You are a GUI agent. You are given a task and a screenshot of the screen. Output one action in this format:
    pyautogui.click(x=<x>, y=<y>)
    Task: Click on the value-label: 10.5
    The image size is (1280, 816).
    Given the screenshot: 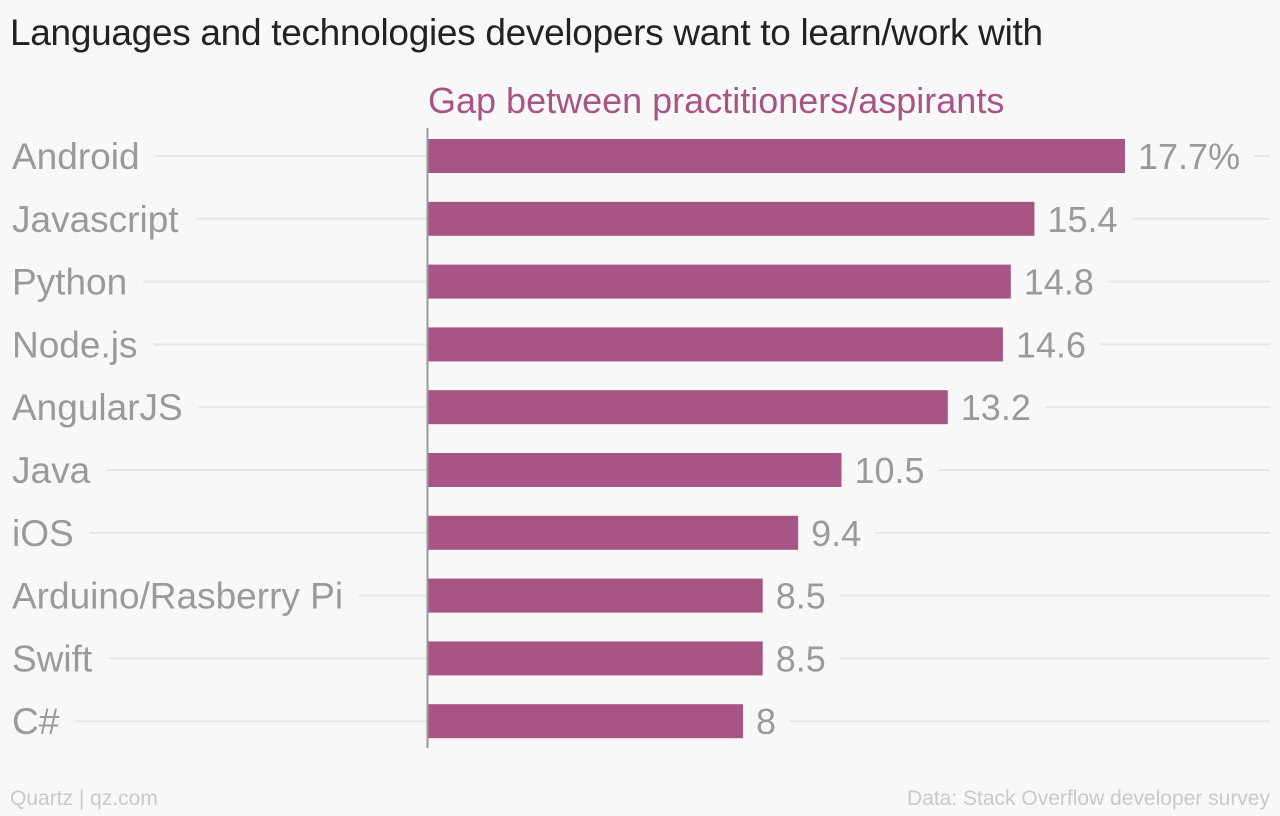 What is the action you would take?
    pyautogui.click(x=889, y=470)
    